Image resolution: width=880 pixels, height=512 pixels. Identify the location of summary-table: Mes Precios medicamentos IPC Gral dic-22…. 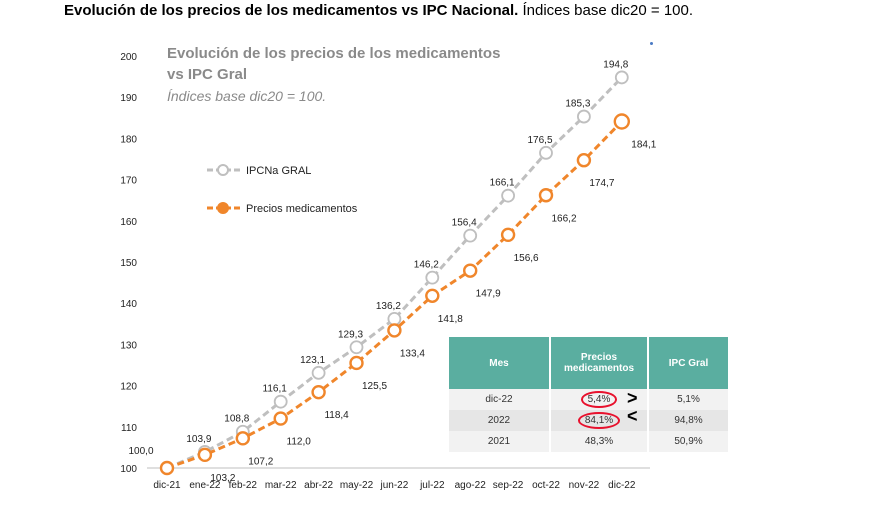
(588, 394).